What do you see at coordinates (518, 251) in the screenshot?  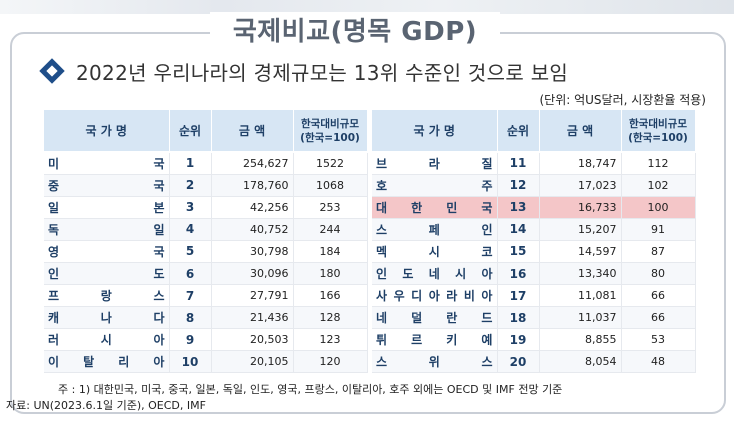 I see `rank-cell: 15` at bounding box center [518, 251].